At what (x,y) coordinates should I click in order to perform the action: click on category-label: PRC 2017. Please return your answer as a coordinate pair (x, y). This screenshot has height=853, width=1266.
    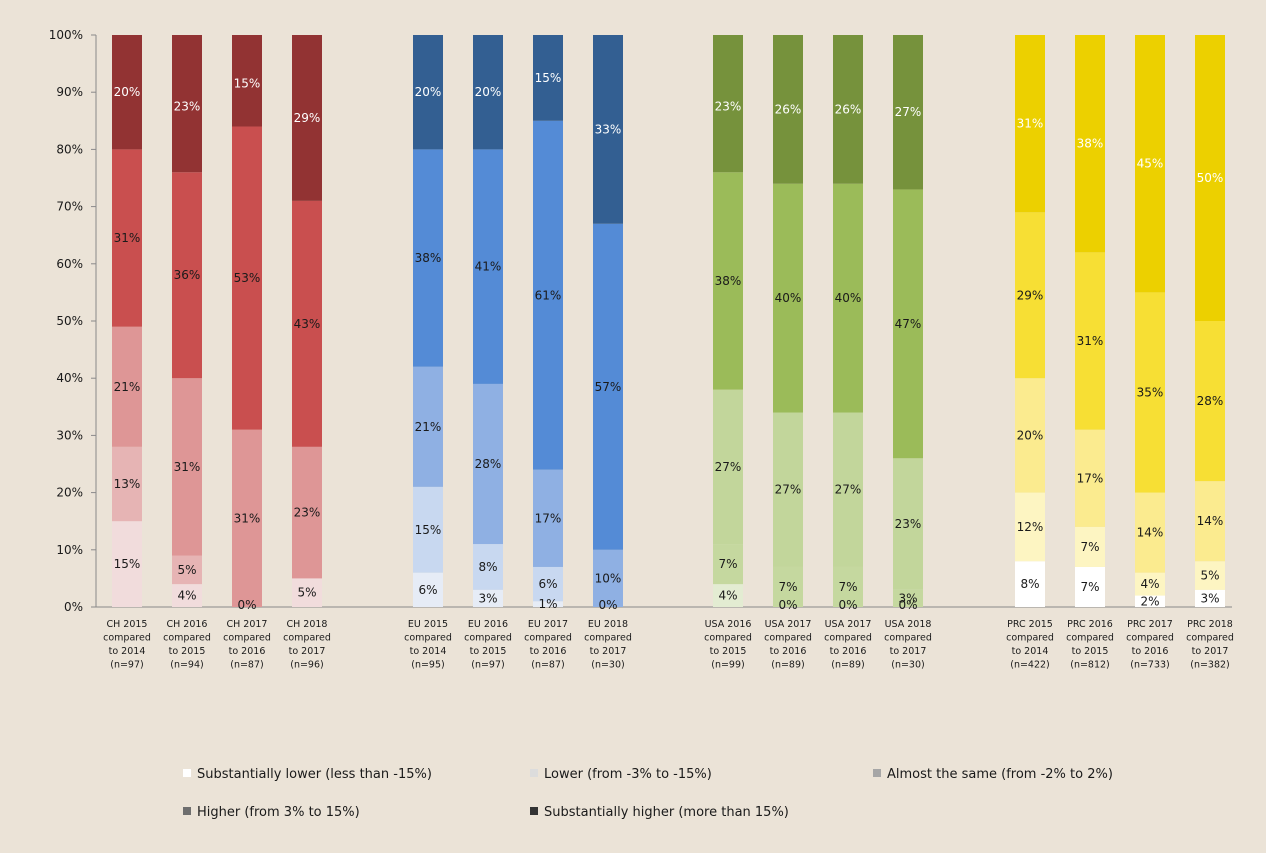
    Looking at the image, I should click on (1150, 624).